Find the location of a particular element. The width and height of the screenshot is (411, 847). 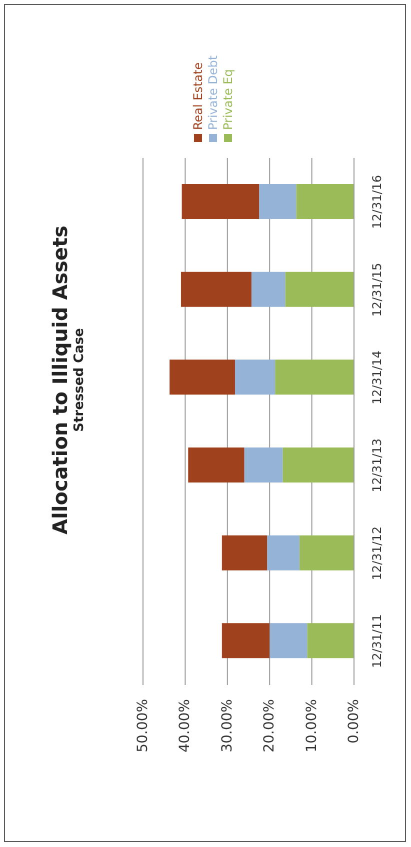

y-tick-label: 12/31/16 is located at coordinates (377, 201).